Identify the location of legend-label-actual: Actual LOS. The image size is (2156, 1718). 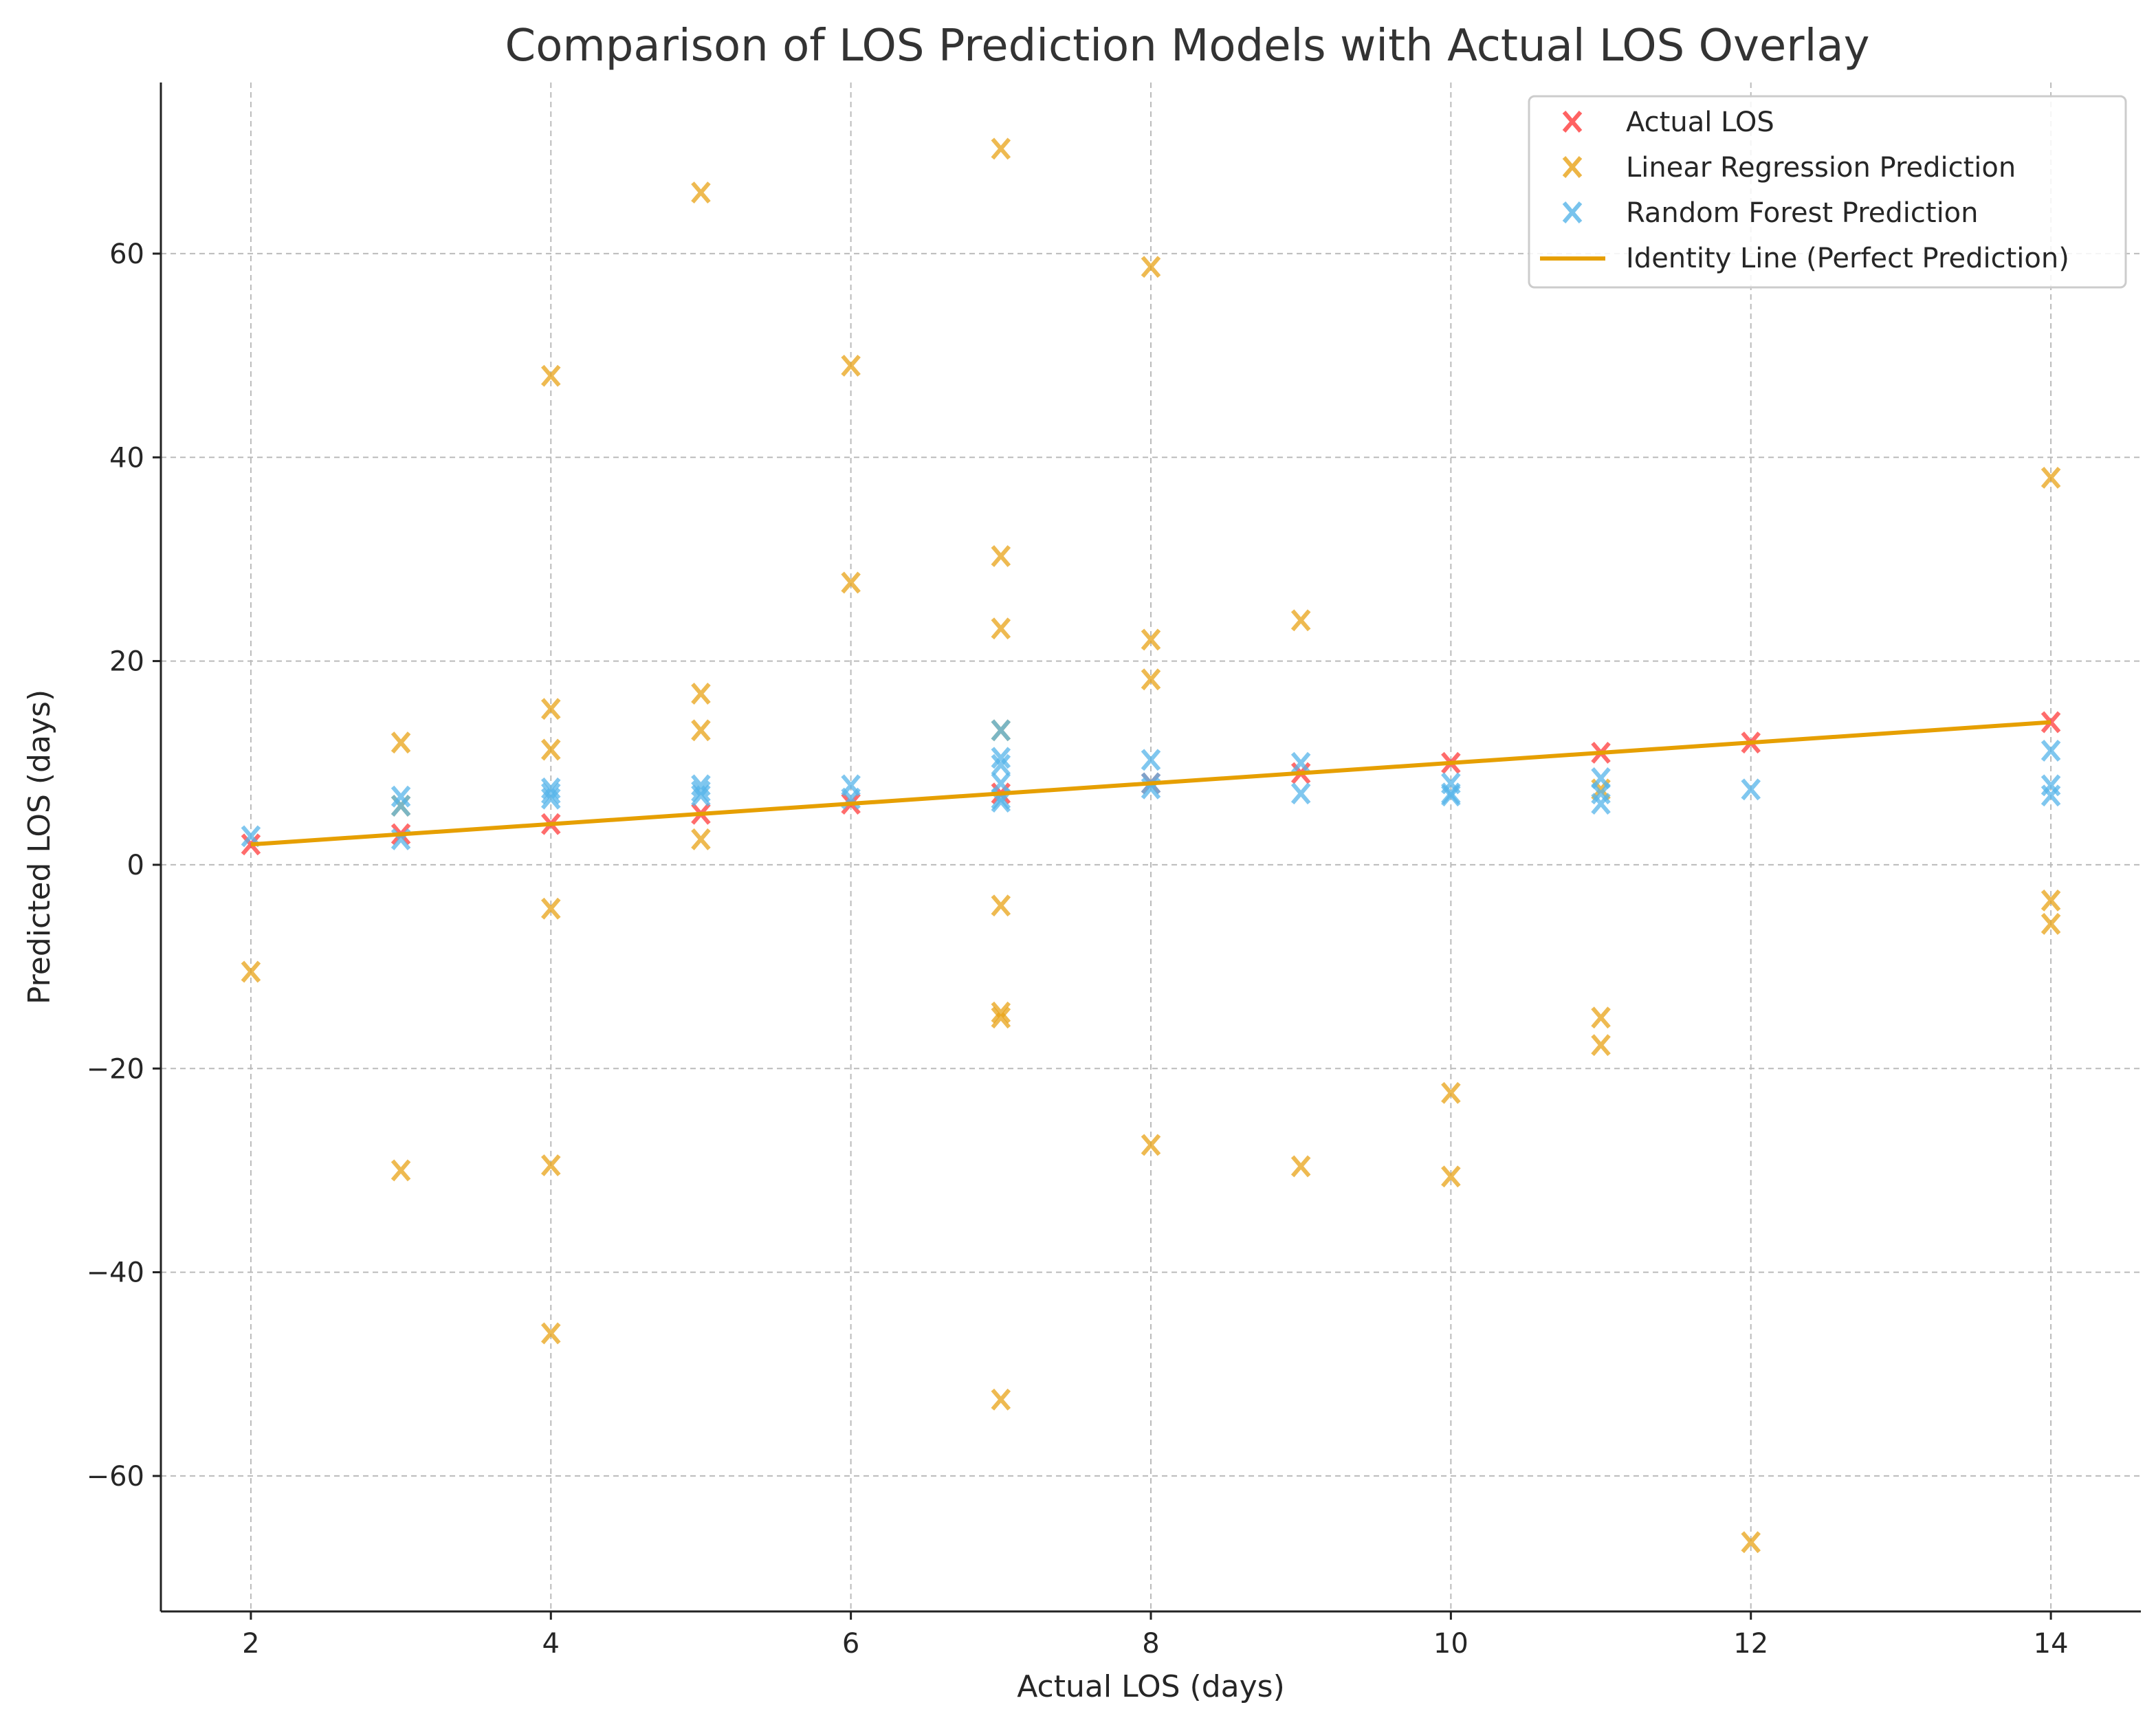
(1700, 123).